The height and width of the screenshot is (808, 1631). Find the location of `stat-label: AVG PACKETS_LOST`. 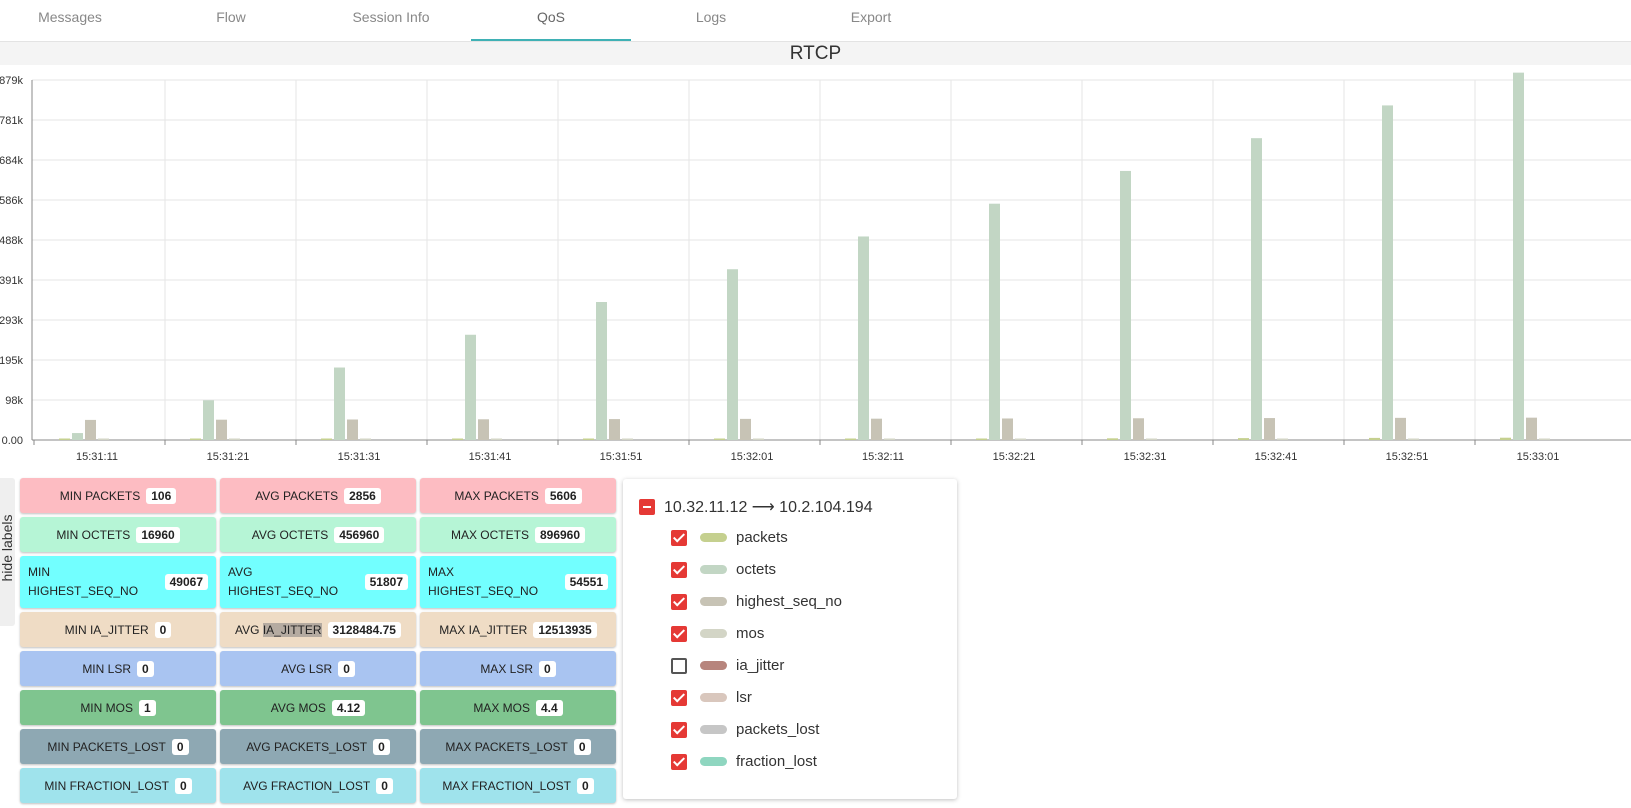

stat-label: AVG PACKETS_LOST is located at coordinates (307, 746).